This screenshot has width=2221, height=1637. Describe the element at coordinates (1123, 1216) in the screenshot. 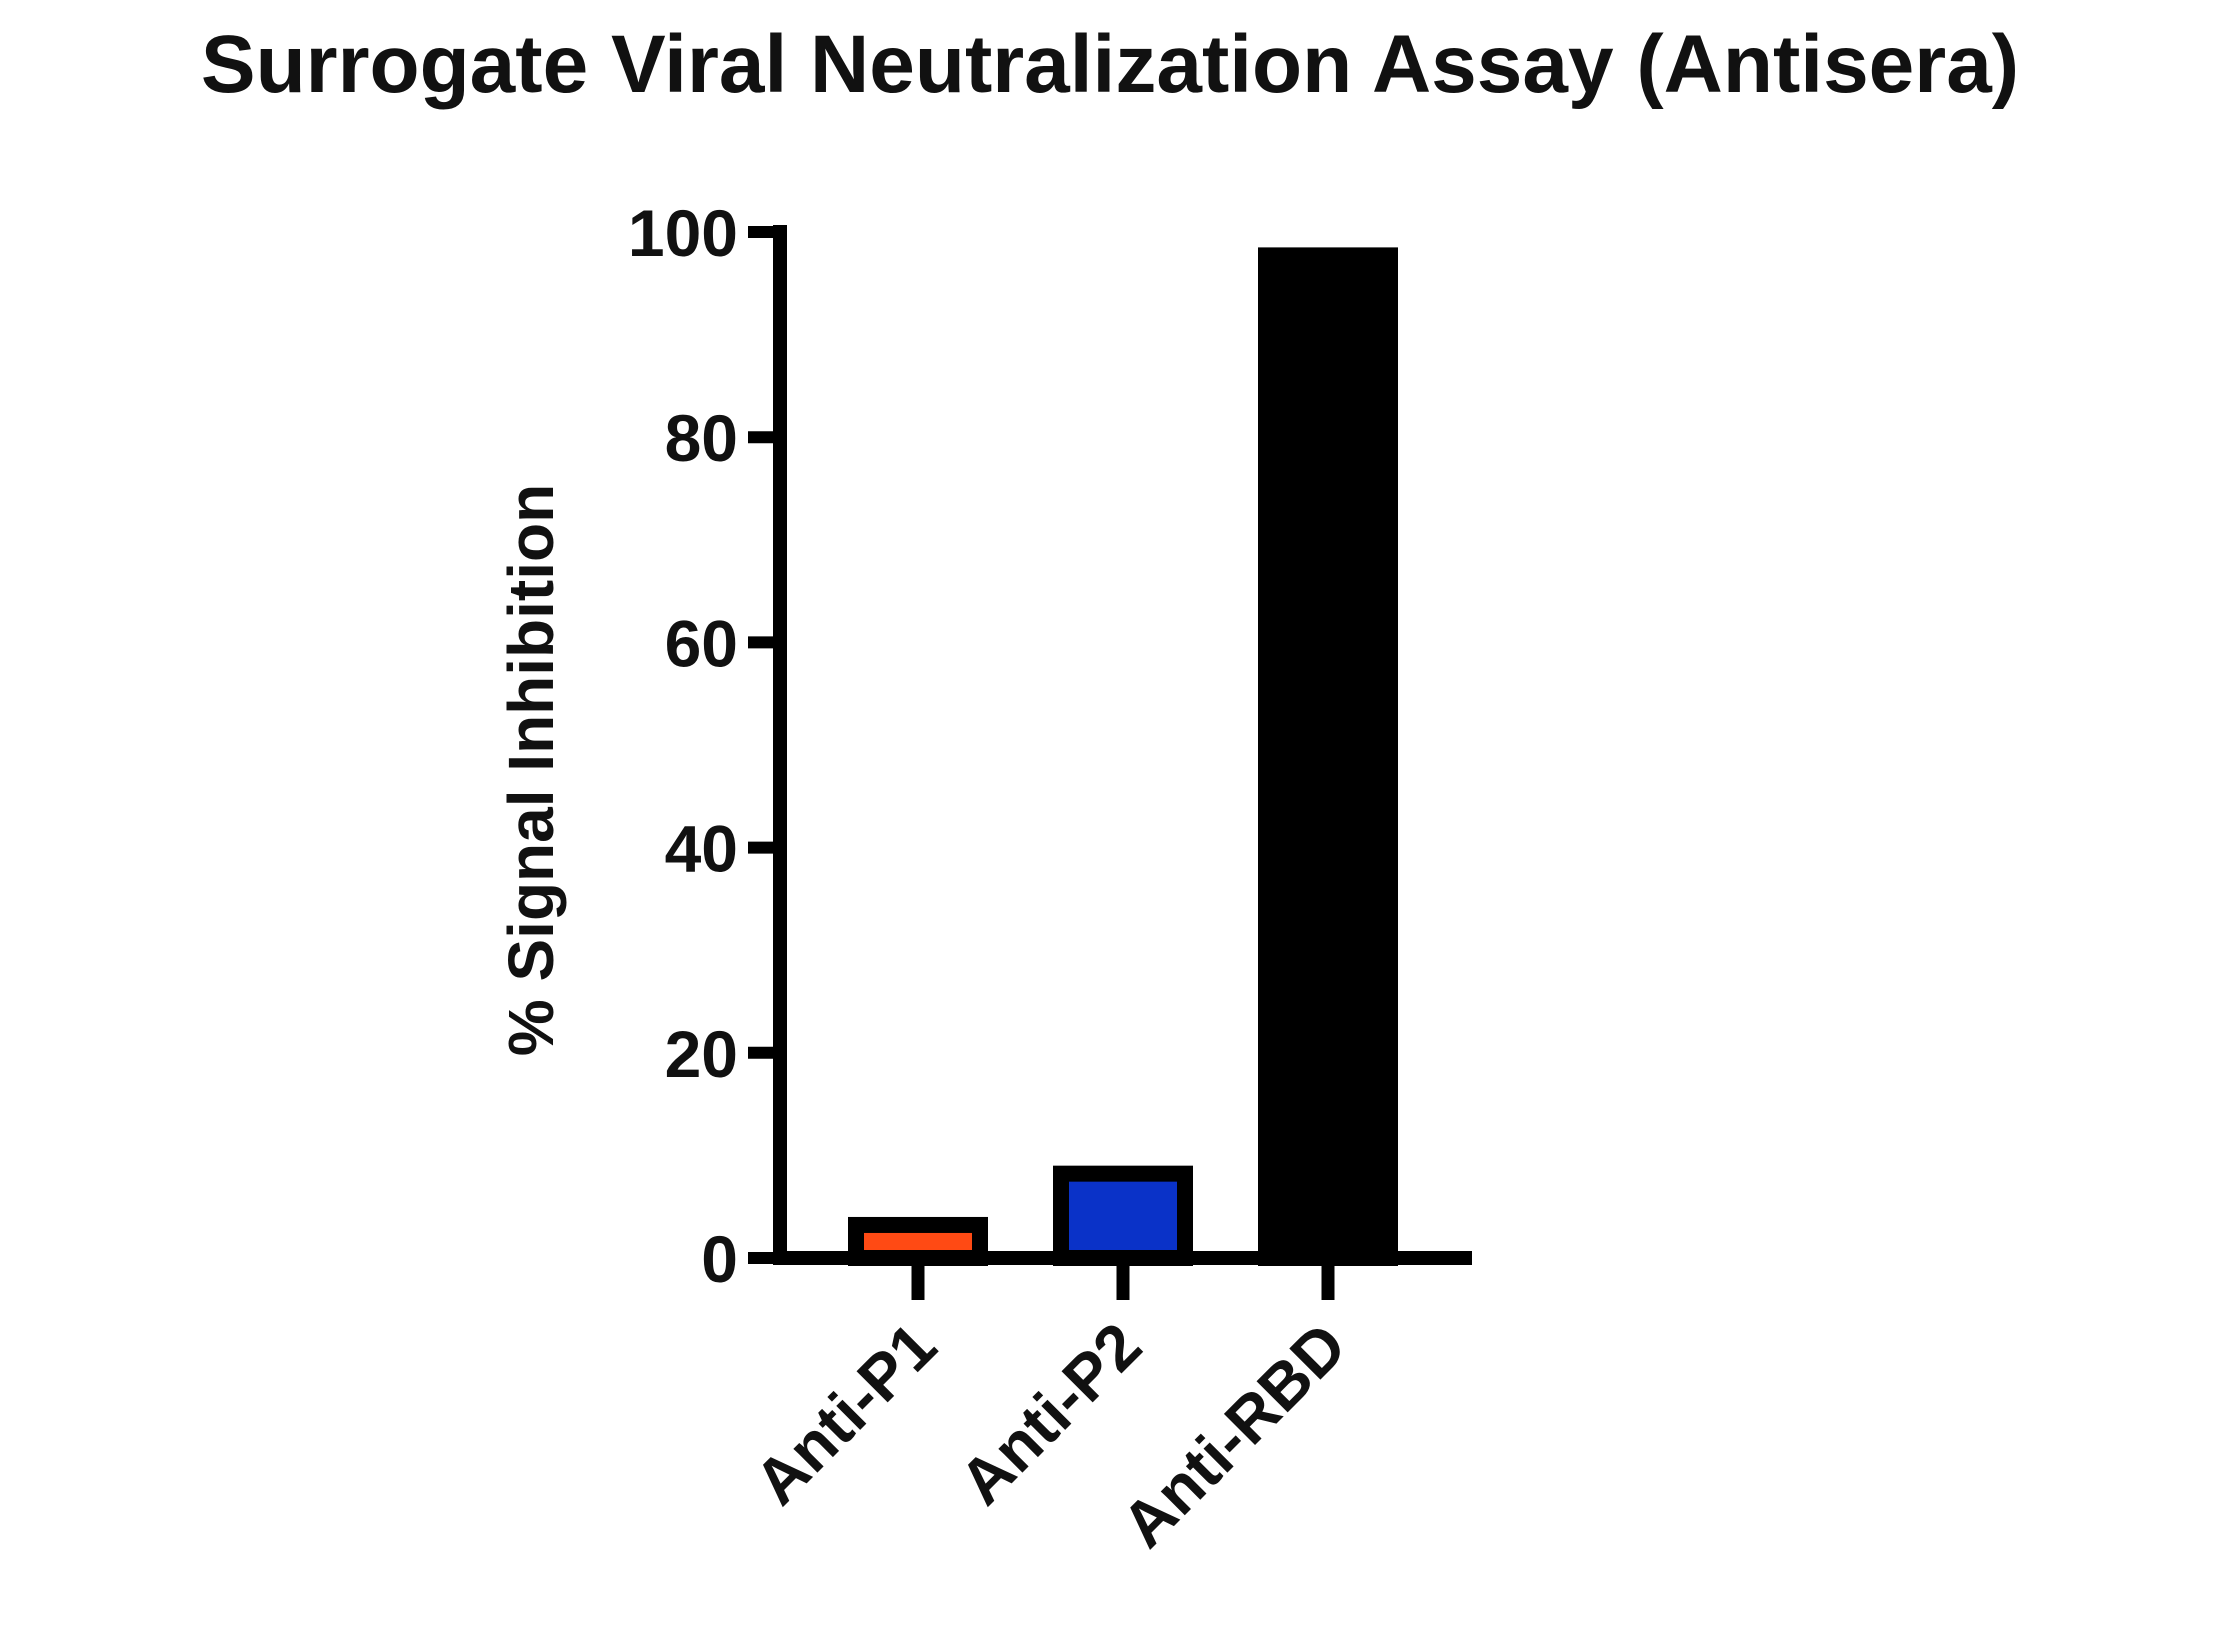

I see `bar-anti-p2` at that location.